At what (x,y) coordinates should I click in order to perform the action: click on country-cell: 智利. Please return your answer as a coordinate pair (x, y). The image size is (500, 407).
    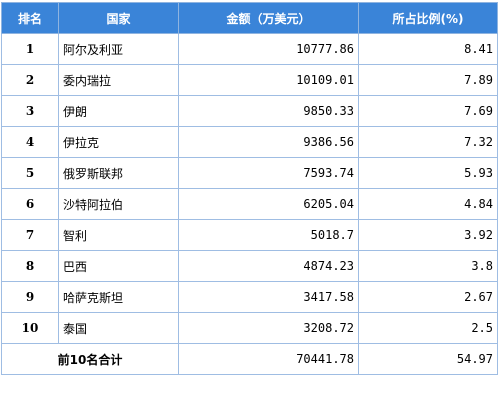
    Looking at the image, I should click on (118, 235).